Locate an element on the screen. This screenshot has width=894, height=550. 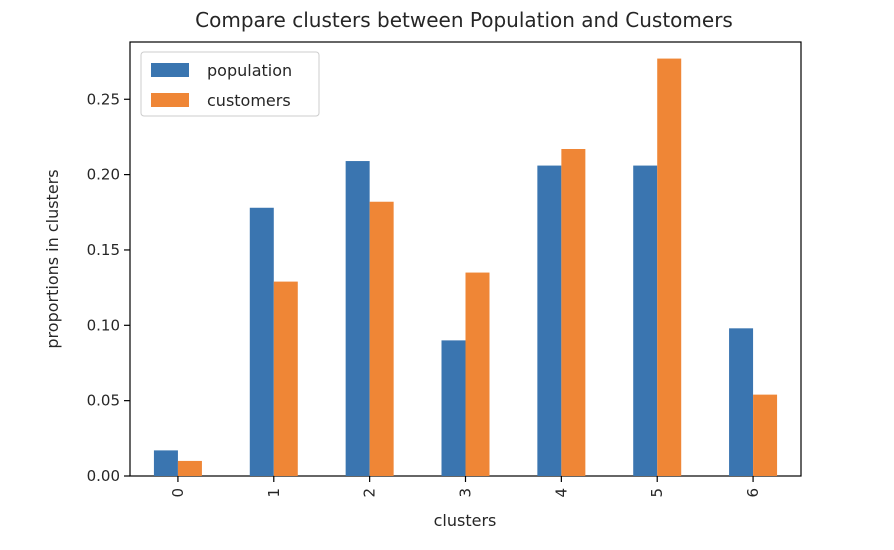
y-tick-label: 0.05 is located at coordinates (103, 401).